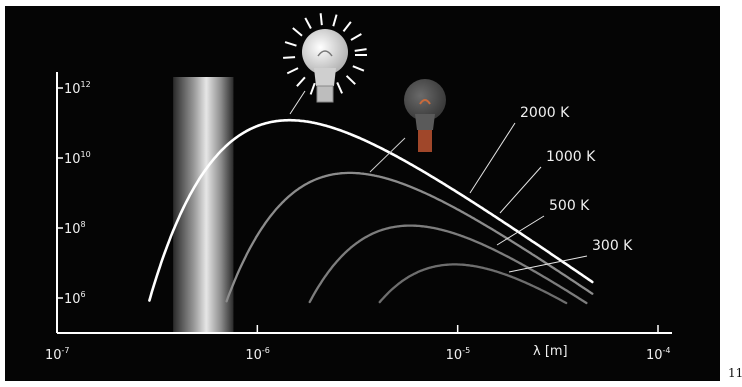 Image resolution: width=742 pixels, height=387 pixels. Describe the element at coordinates (571, 157) in the screenshot. I see `series-label-1000k: 1000 K` at that location.